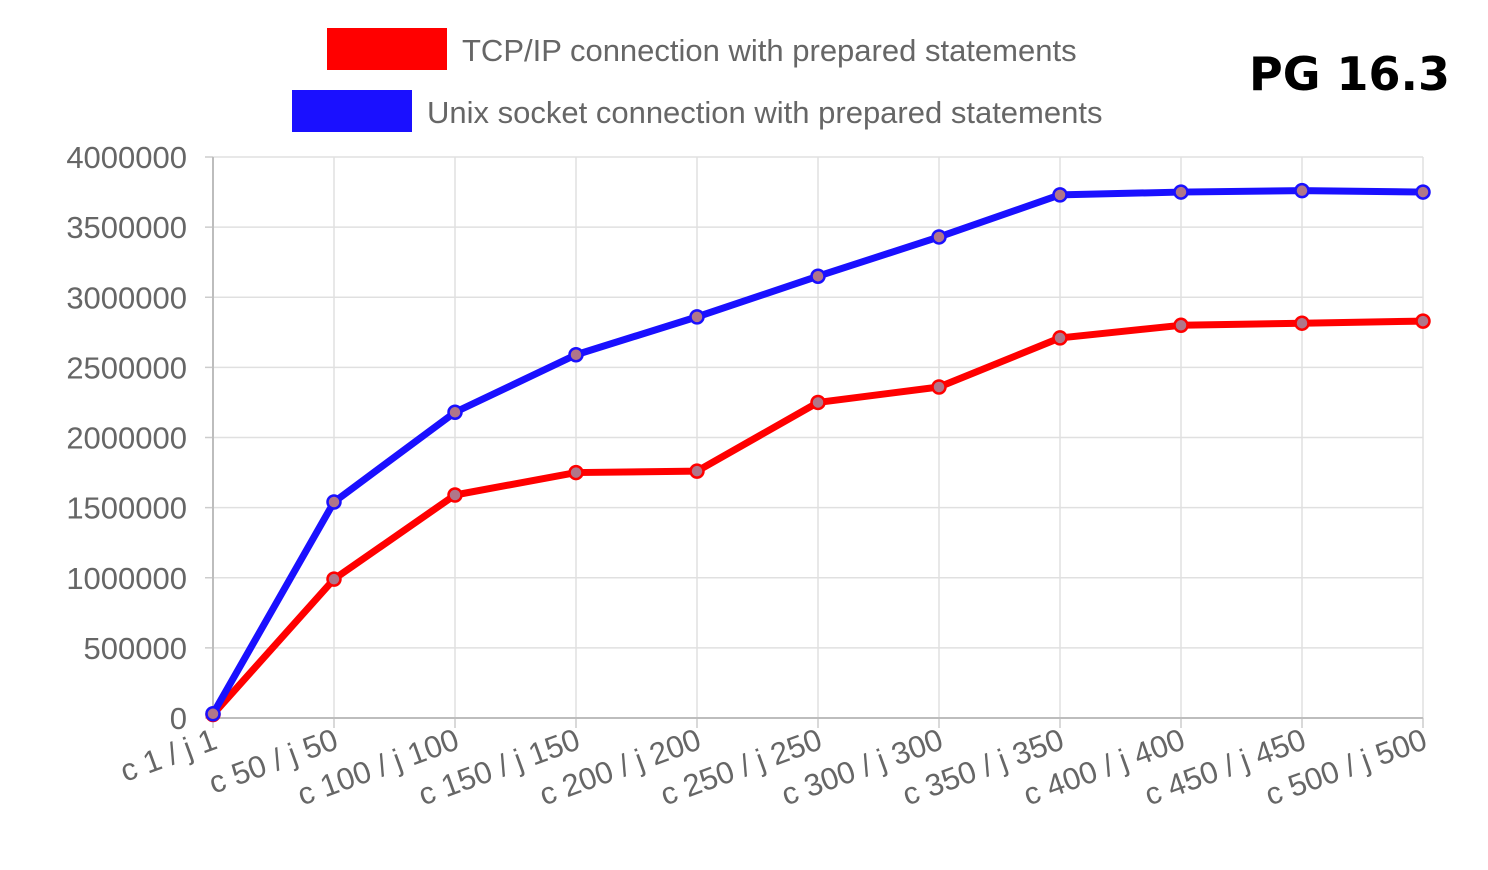  What do you see at coordinates (1349, 74) in the screenshot?
I see `version-badge: PG 16.3` at bounding box center [1349, 74].